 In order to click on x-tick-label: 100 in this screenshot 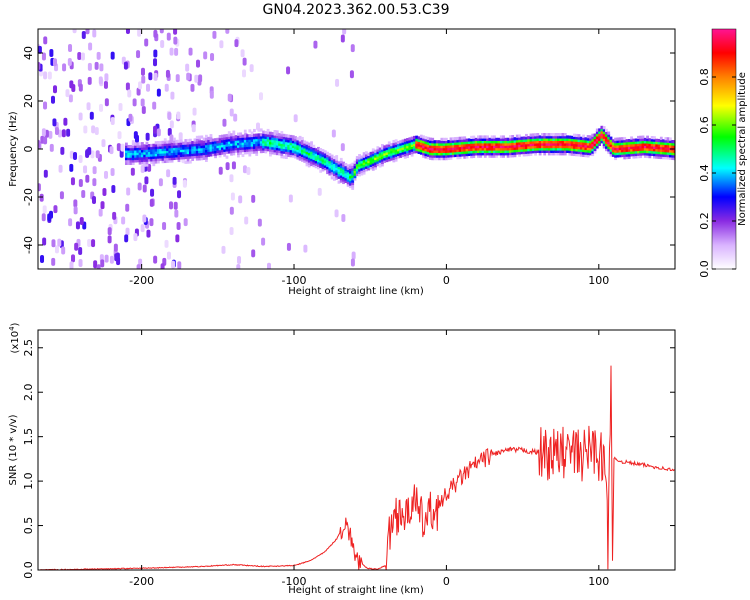, I will do `click(598, 280)`.